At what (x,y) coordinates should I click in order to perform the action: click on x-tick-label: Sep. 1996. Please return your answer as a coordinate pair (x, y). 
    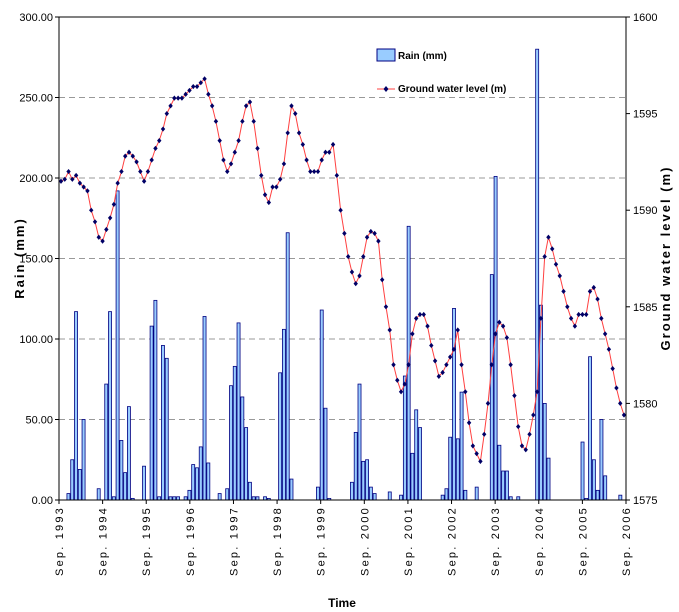
    Looking at the image, I should click on (191, 541).